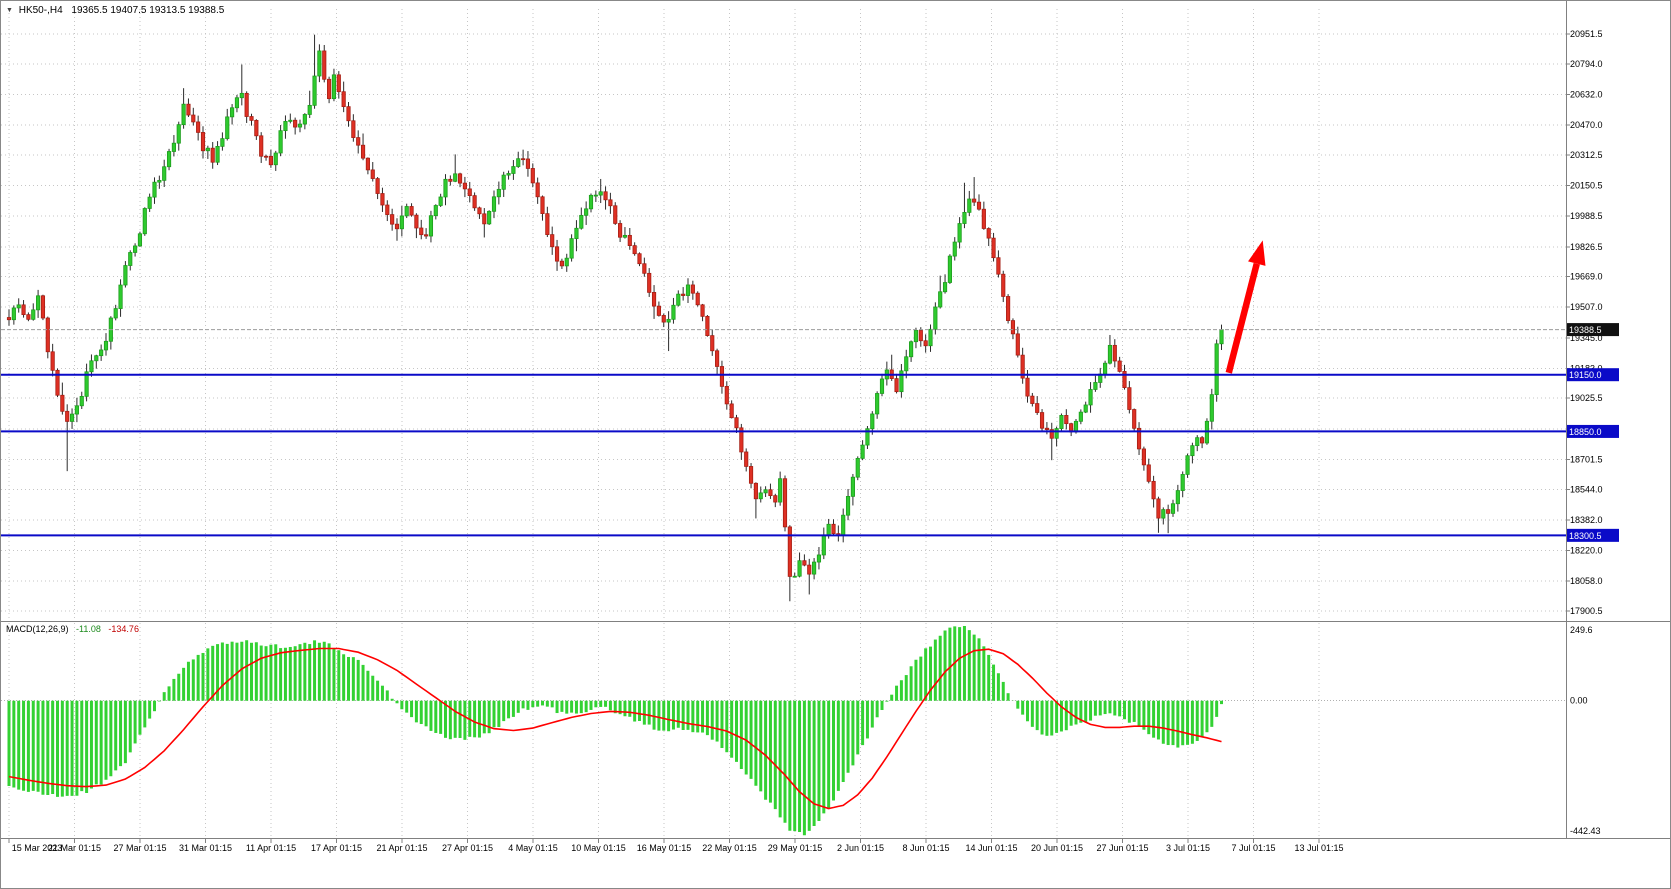  Describe the element at coordinates (1122, 848) in the screenshot. I see `time-axis-label: 27 Jun 01:15` at that location.